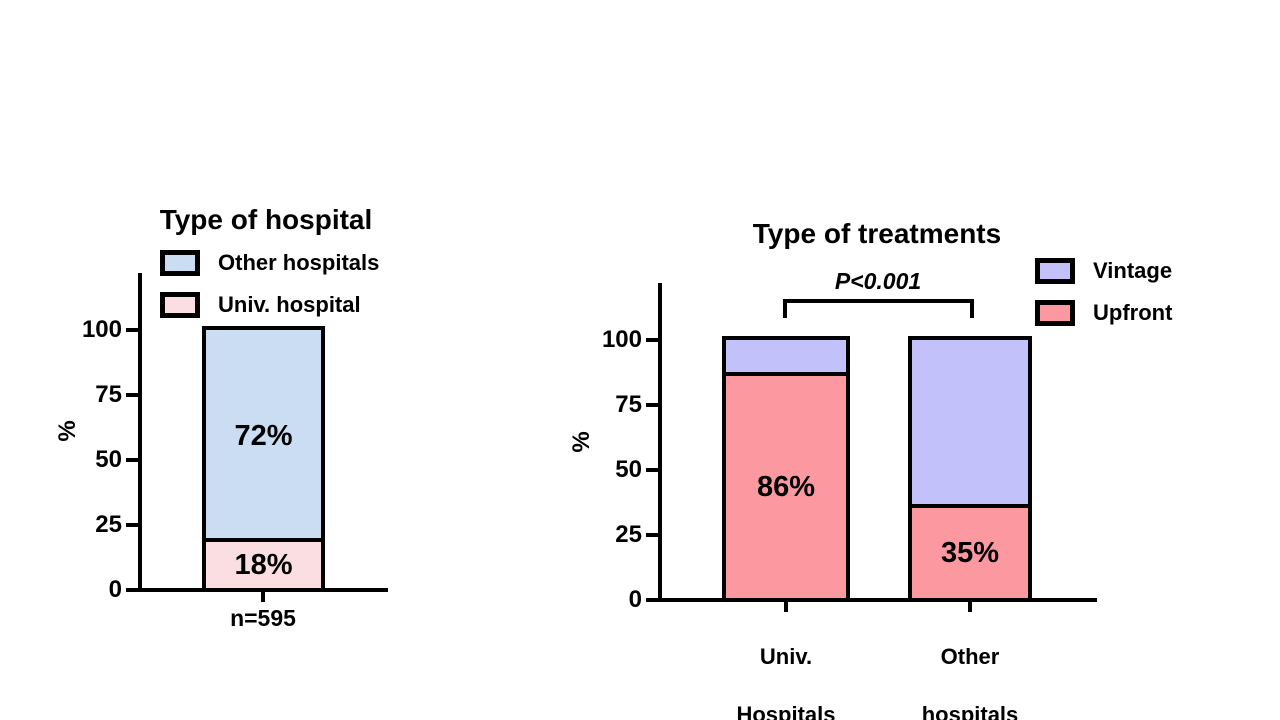 This screenshot has height=720, width=1280. What do you see at coordinates (878, 281) in the screenshot?
I see `p-value-annotation: P<0.001` at bounding box center [878, 281].